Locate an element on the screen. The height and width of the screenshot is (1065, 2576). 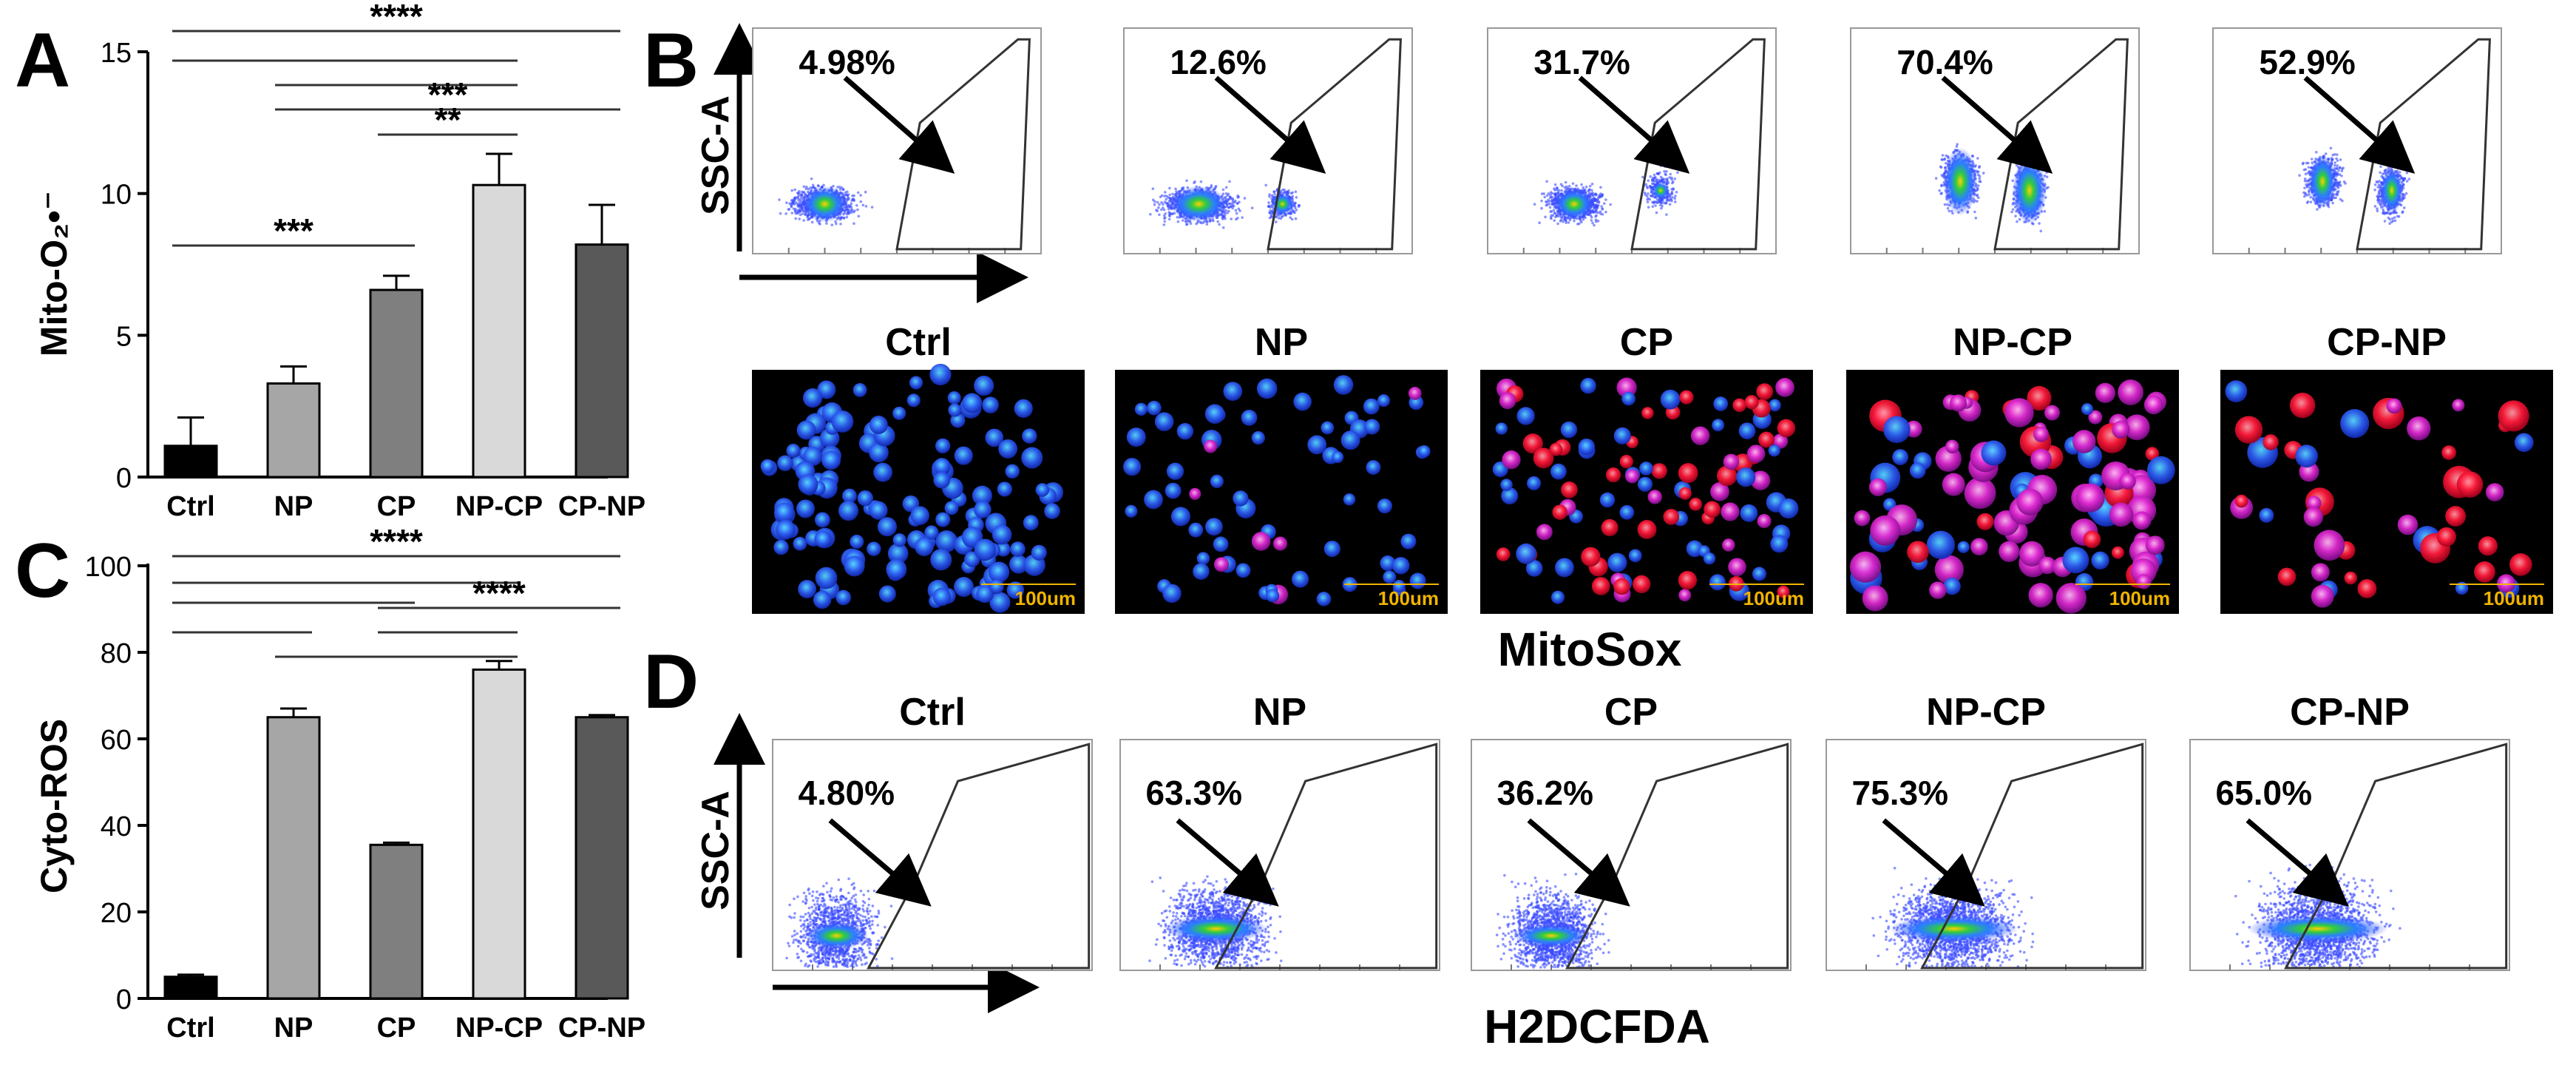
panel-d-flow-percentage: 4.80% is located at coordinates (847, 793).